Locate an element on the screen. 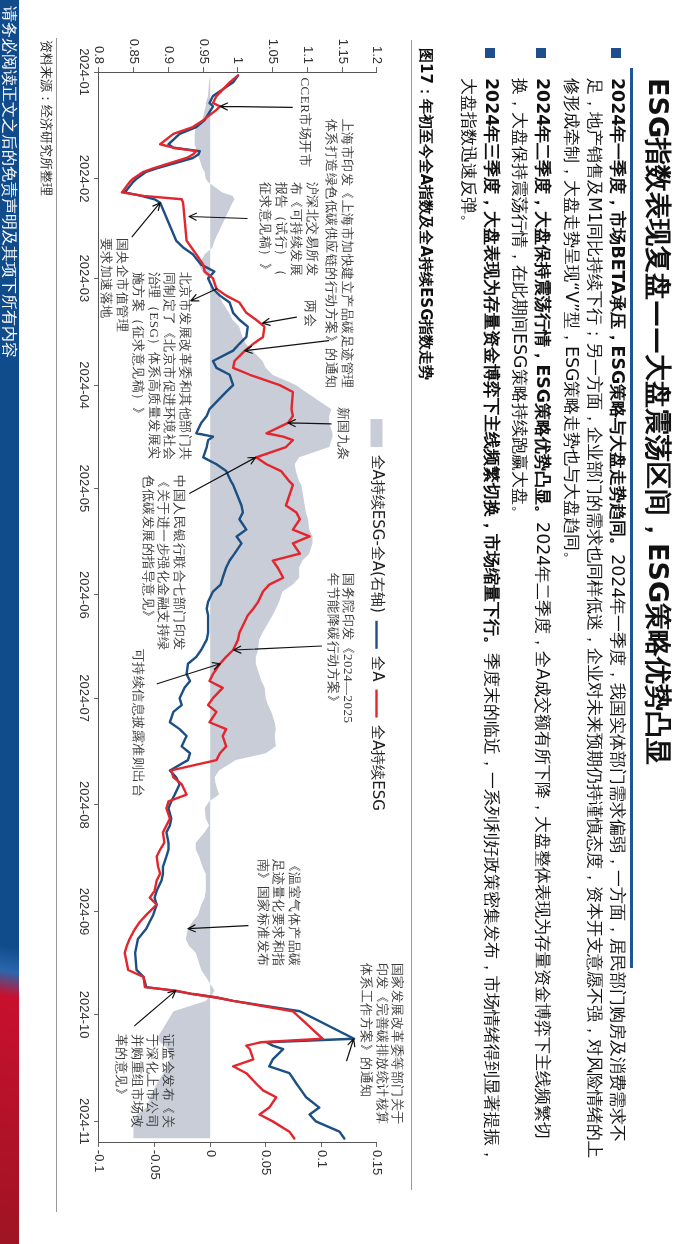 The height and width of the screenshot is (1244, 700). annotation: CCER市场开市 is located at coordinates (306, 122).